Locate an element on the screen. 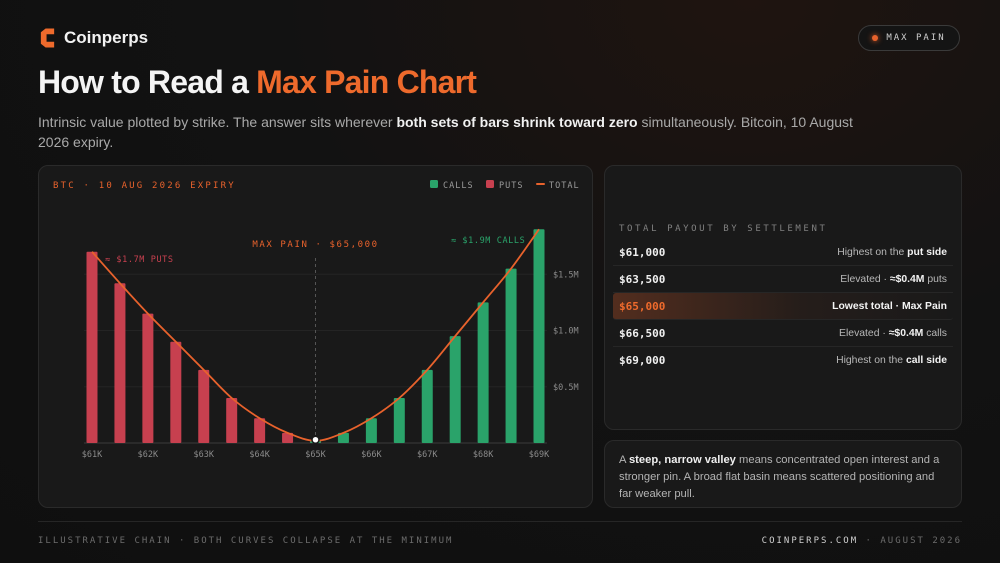 The image size is (1000, 563). footer-right: COINPERPS.COM · AUGUST 2026 is located at coordinates (862, 541).